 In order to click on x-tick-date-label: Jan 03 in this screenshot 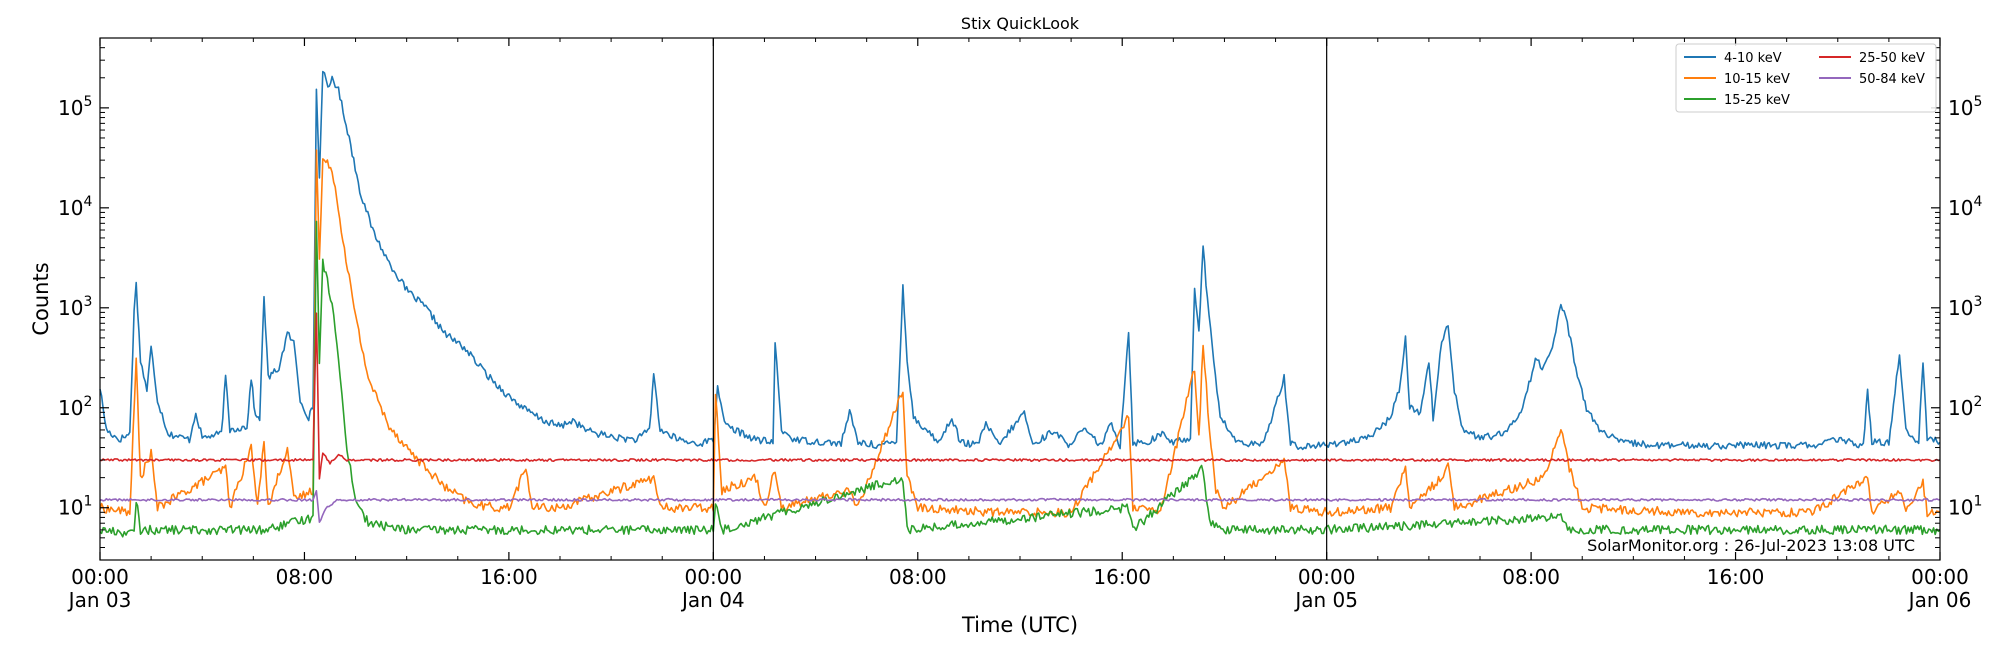, I will do `click(99, 600)`.